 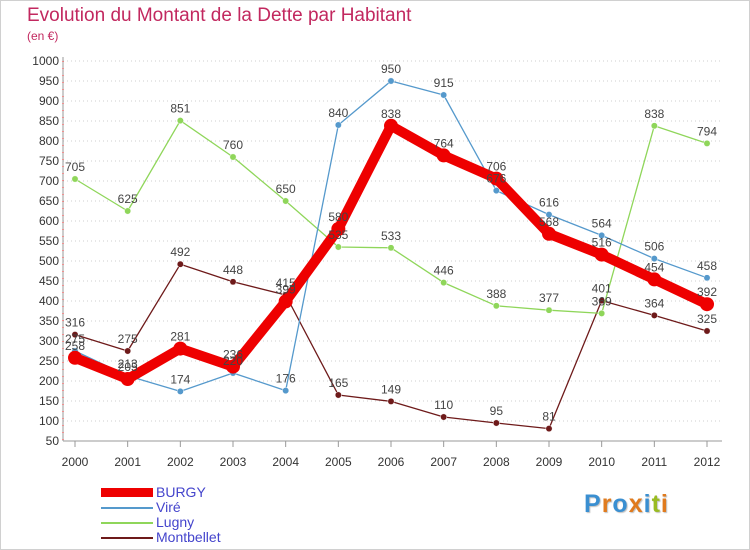 What do you see at coordinates (75, 323) in the screenshot?
I see `data-label: 316` at bounding box center [75, 323].